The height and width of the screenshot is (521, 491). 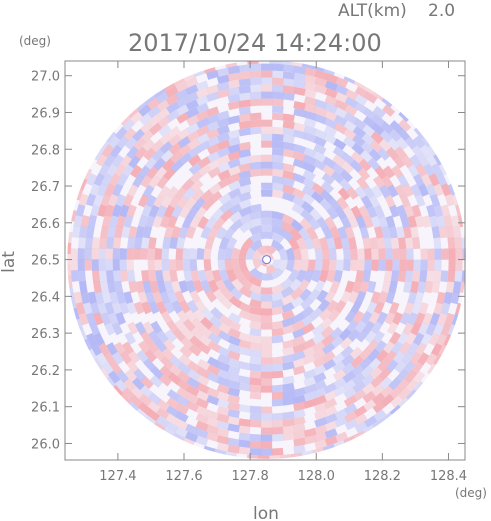 What do you see at coordinates (45, 224) in the screenshot?
I see `y-tick-label: 26.6` at bounding box center [45, 224].